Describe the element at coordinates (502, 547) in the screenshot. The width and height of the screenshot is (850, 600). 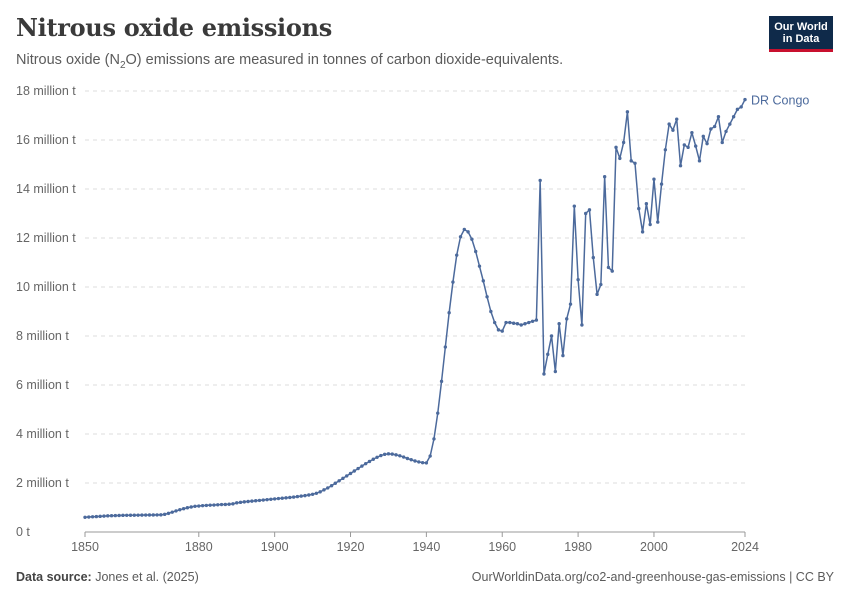
I see `x-tick-label: 1960` at that location.